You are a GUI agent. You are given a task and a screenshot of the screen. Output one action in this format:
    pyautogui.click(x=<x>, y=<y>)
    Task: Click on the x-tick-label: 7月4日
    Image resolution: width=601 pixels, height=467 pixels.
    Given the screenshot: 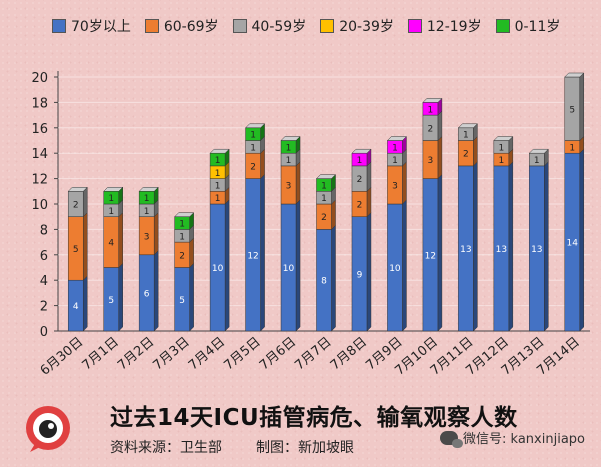 What is the action you would take?
    pyautogui.click(x=207, y=354)
    